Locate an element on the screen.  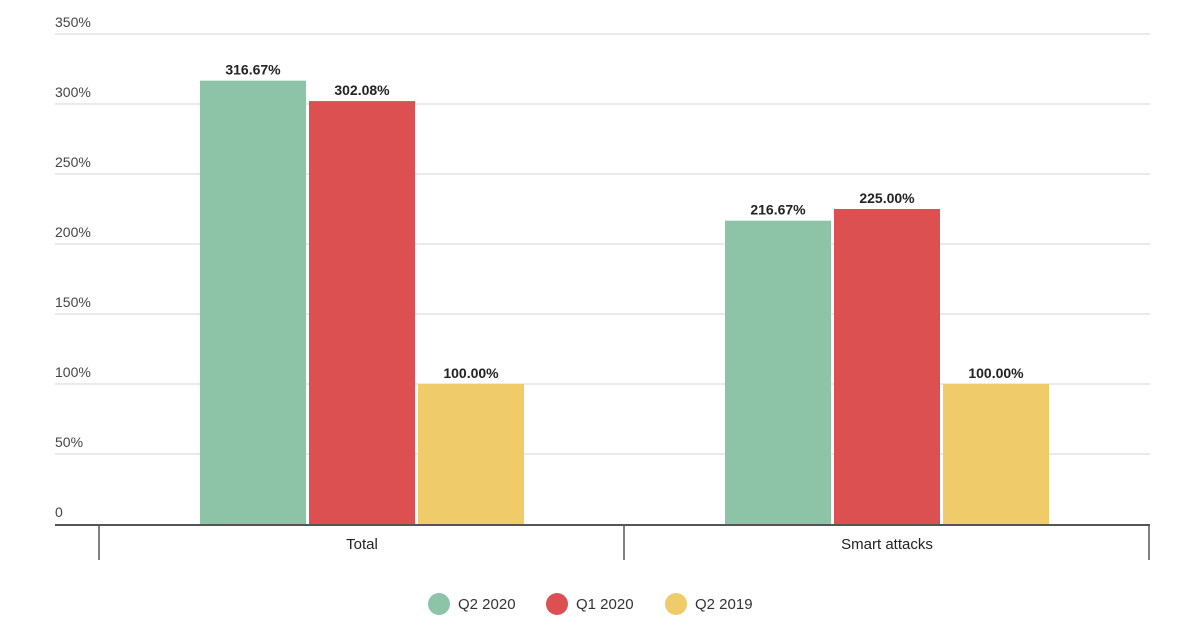
y-tick-label: 250% is located at coordinates (73, 162).